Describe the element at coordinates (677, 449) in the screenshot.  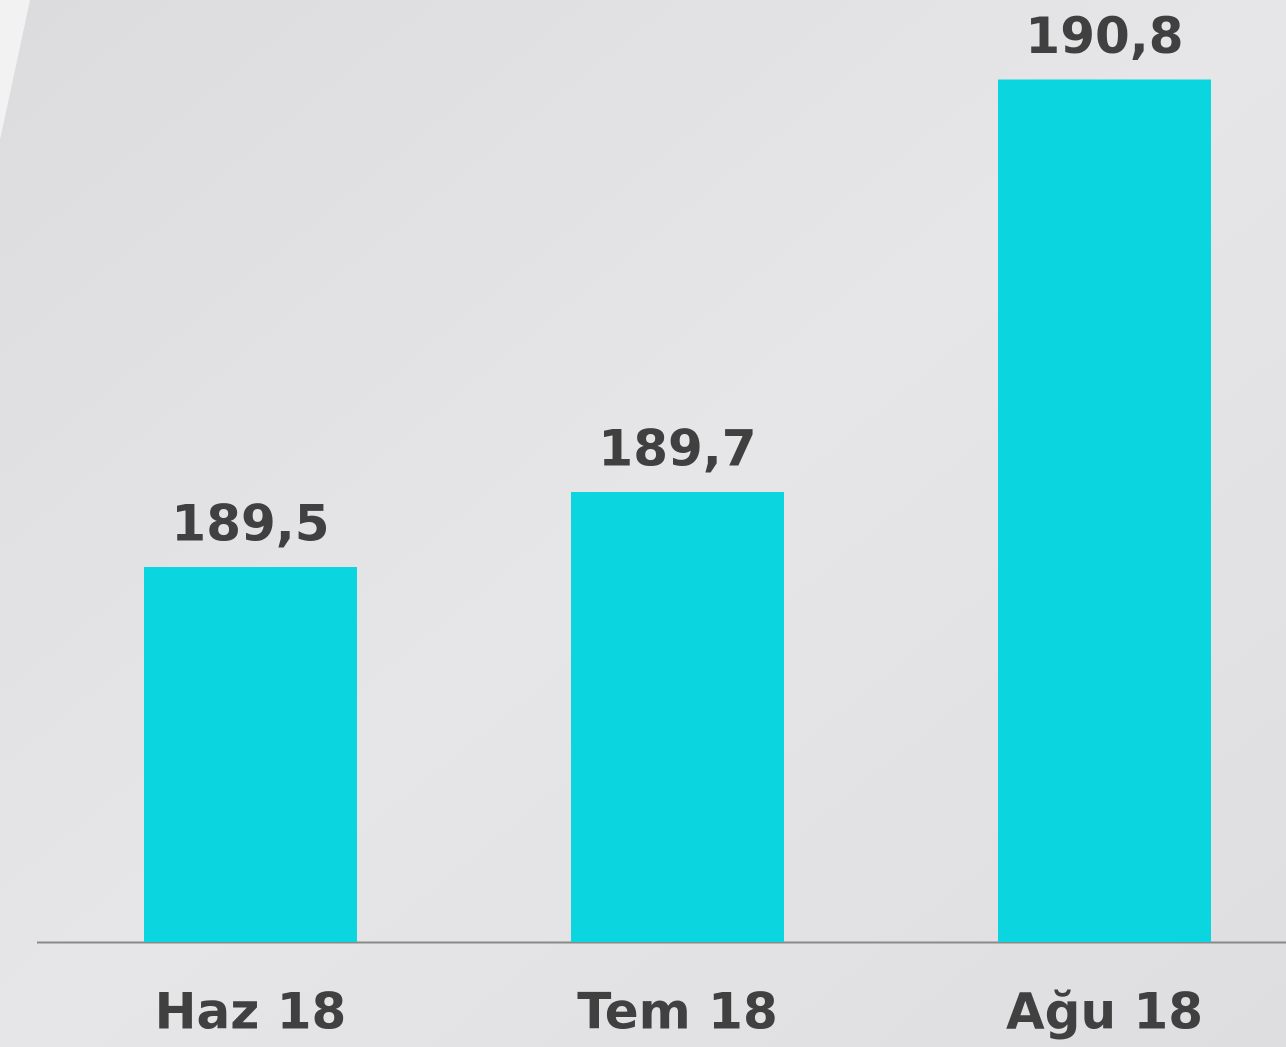
I see `value-label: 189,7` at that location.